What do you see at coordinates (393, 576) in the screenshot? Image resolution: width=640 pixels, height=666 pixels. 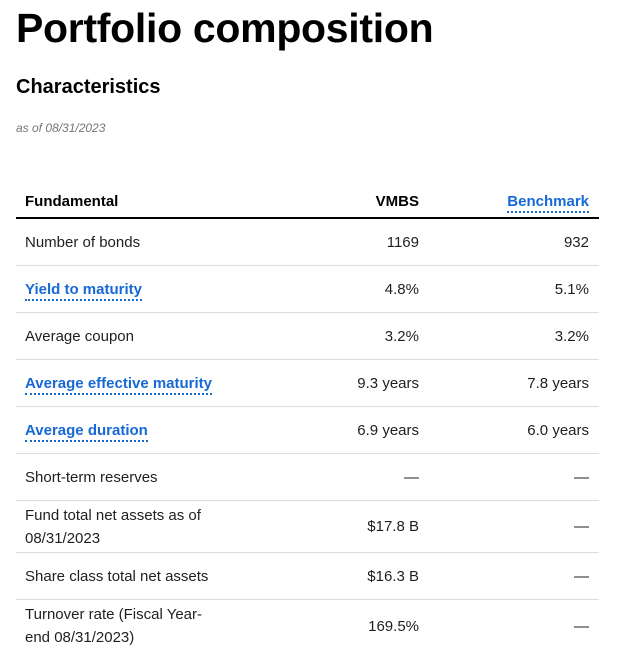 I see `fund-value: $16.3 B` at bounding box center [393, 576].